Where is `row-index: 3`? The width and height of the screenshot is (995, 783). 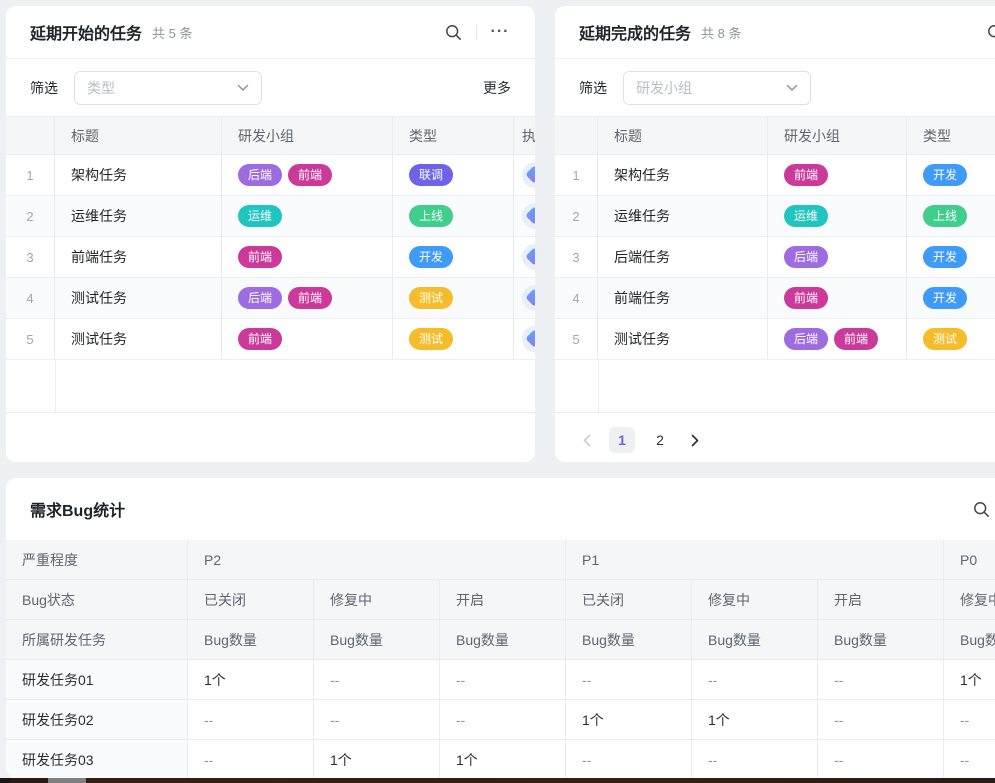 row-index: 3 is located at coordinates (30, 257).